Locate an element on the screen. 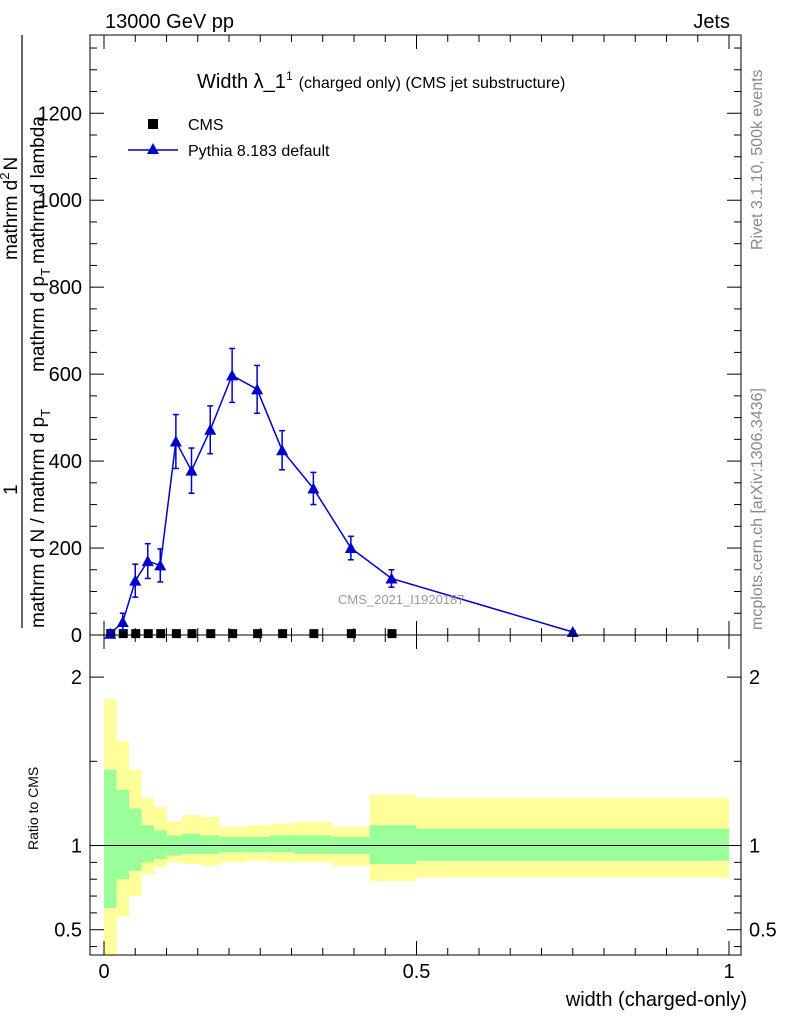 This screenshot has height=1024, width=786. main-ylabel-top-sup: 2 is located at coordinates (6, 176).